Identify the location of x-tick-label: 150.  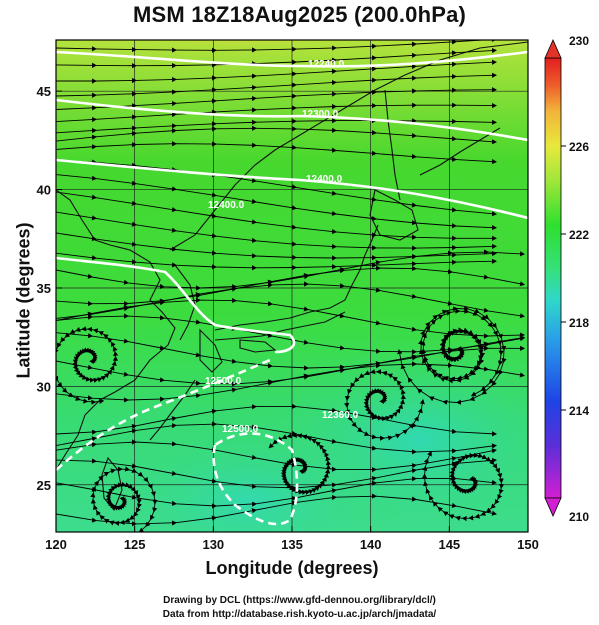
(528, 544).